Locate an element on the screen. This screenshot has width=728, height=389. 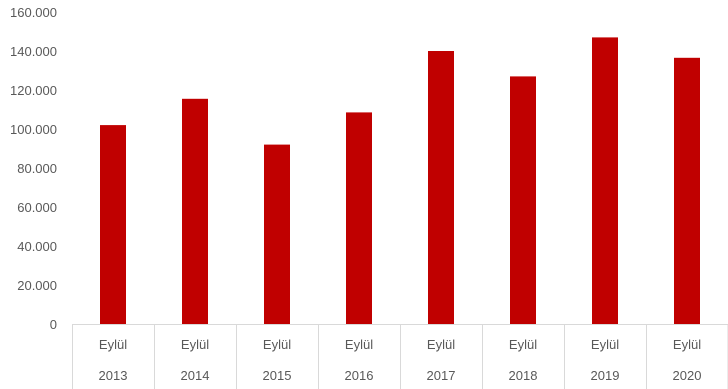
y-tick-label: 120.000 is located at coordinates (33, 90).